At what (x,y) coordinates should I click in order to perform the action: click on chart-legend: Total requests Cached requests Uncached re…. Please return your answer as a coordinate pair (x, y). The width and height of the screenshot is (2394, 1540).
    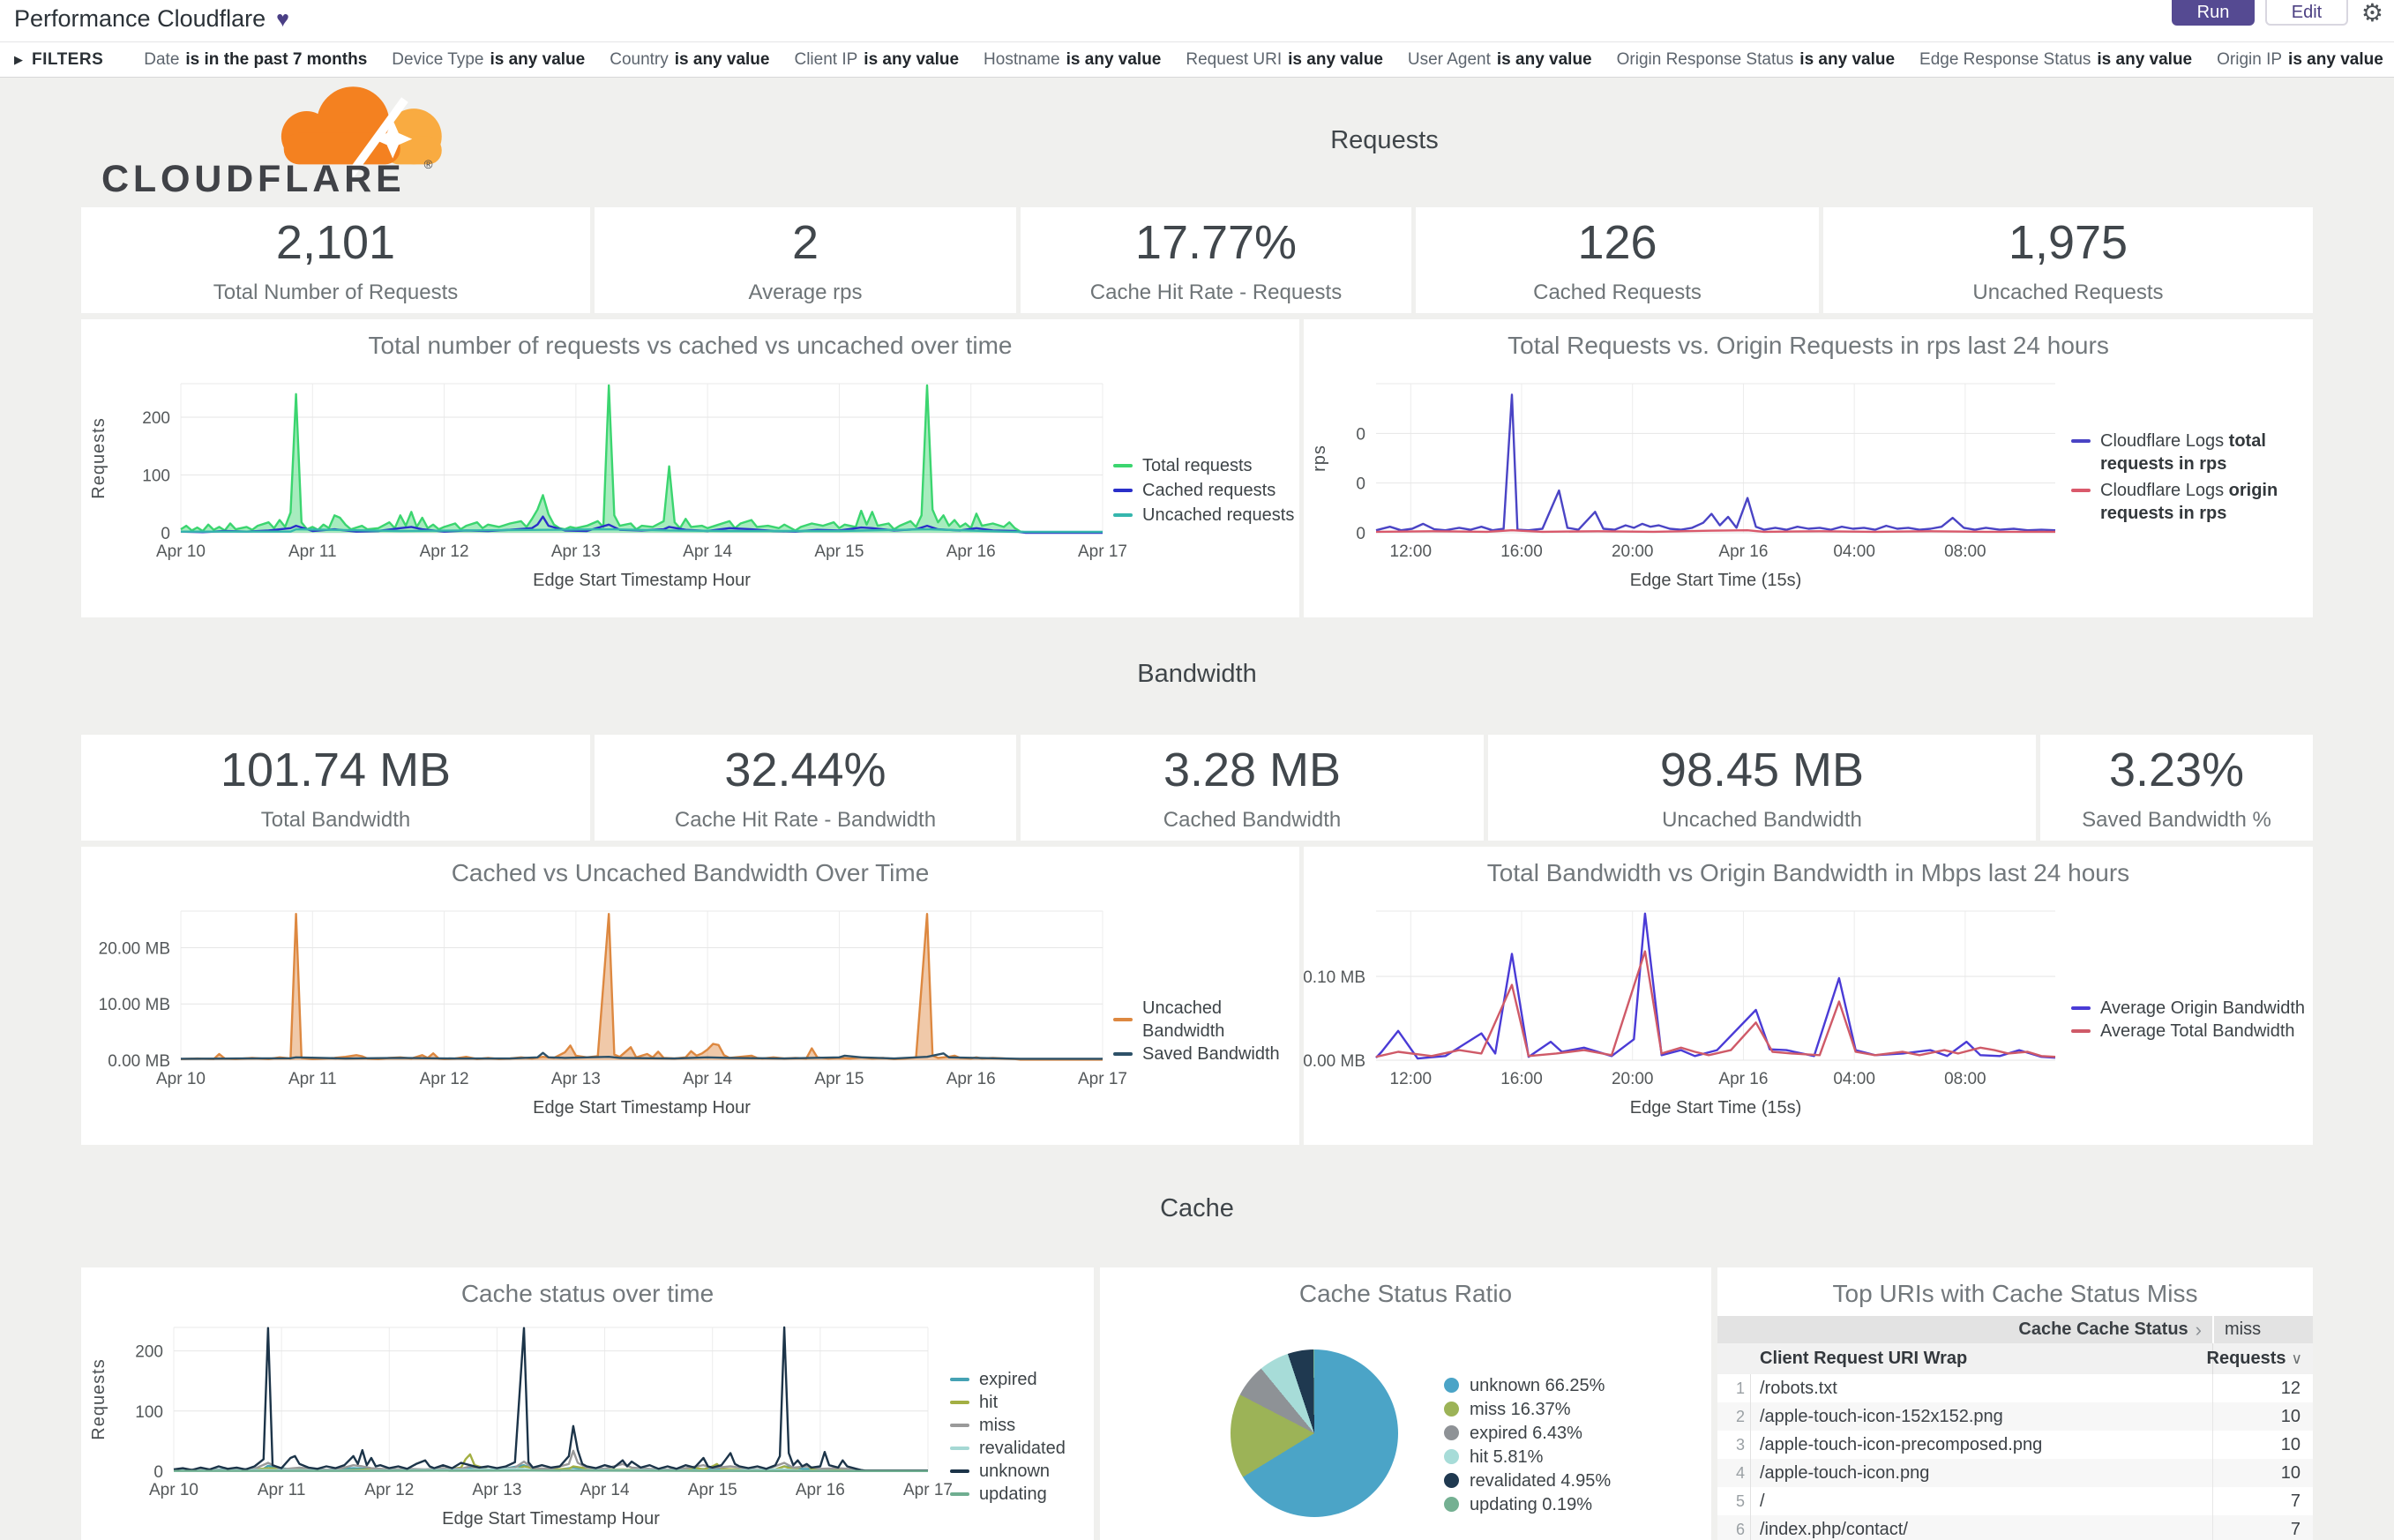
    Looking at the image, I should click on (1204, 490).